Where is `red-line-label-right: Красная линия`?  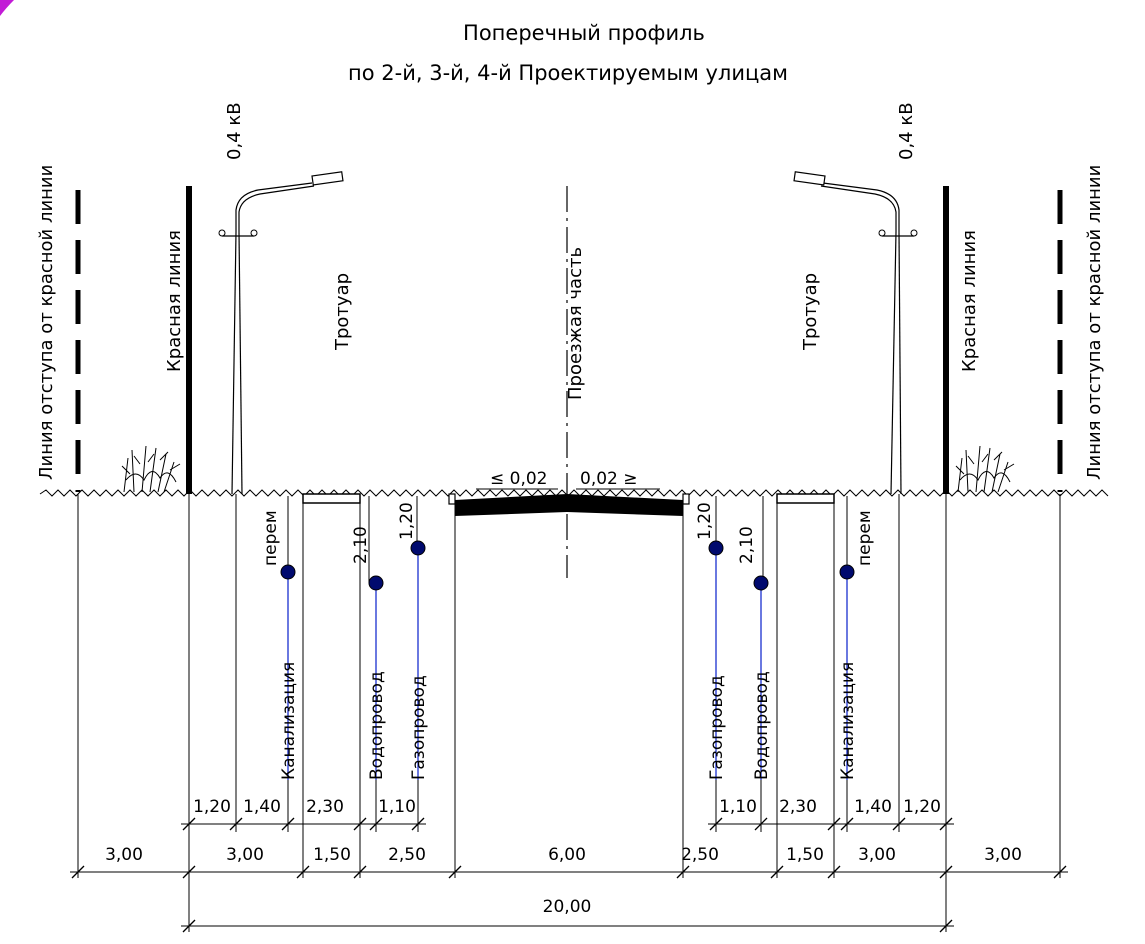 red-line-label-right: Красная линия is located at coordinates (969, 301).